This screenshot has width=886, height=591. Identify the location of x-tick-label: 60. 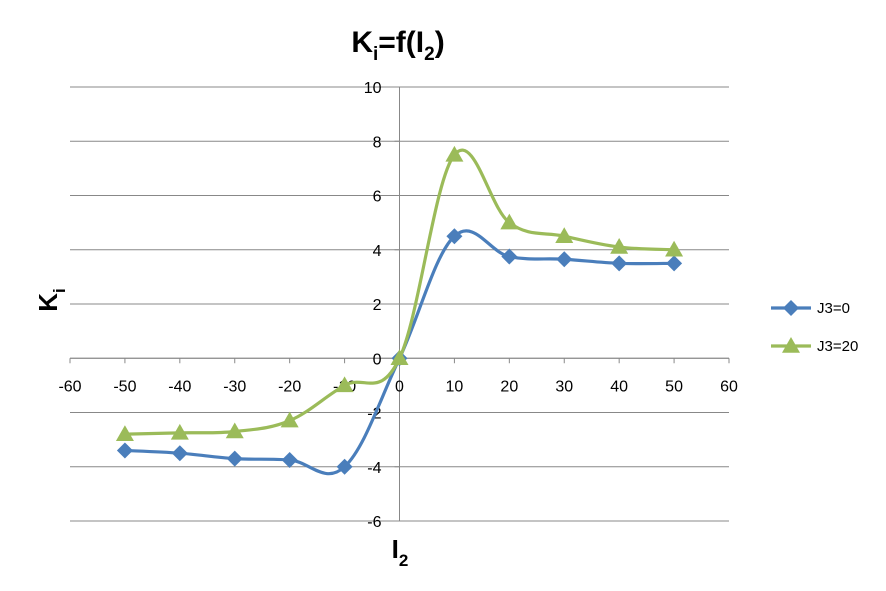
(729, 386).